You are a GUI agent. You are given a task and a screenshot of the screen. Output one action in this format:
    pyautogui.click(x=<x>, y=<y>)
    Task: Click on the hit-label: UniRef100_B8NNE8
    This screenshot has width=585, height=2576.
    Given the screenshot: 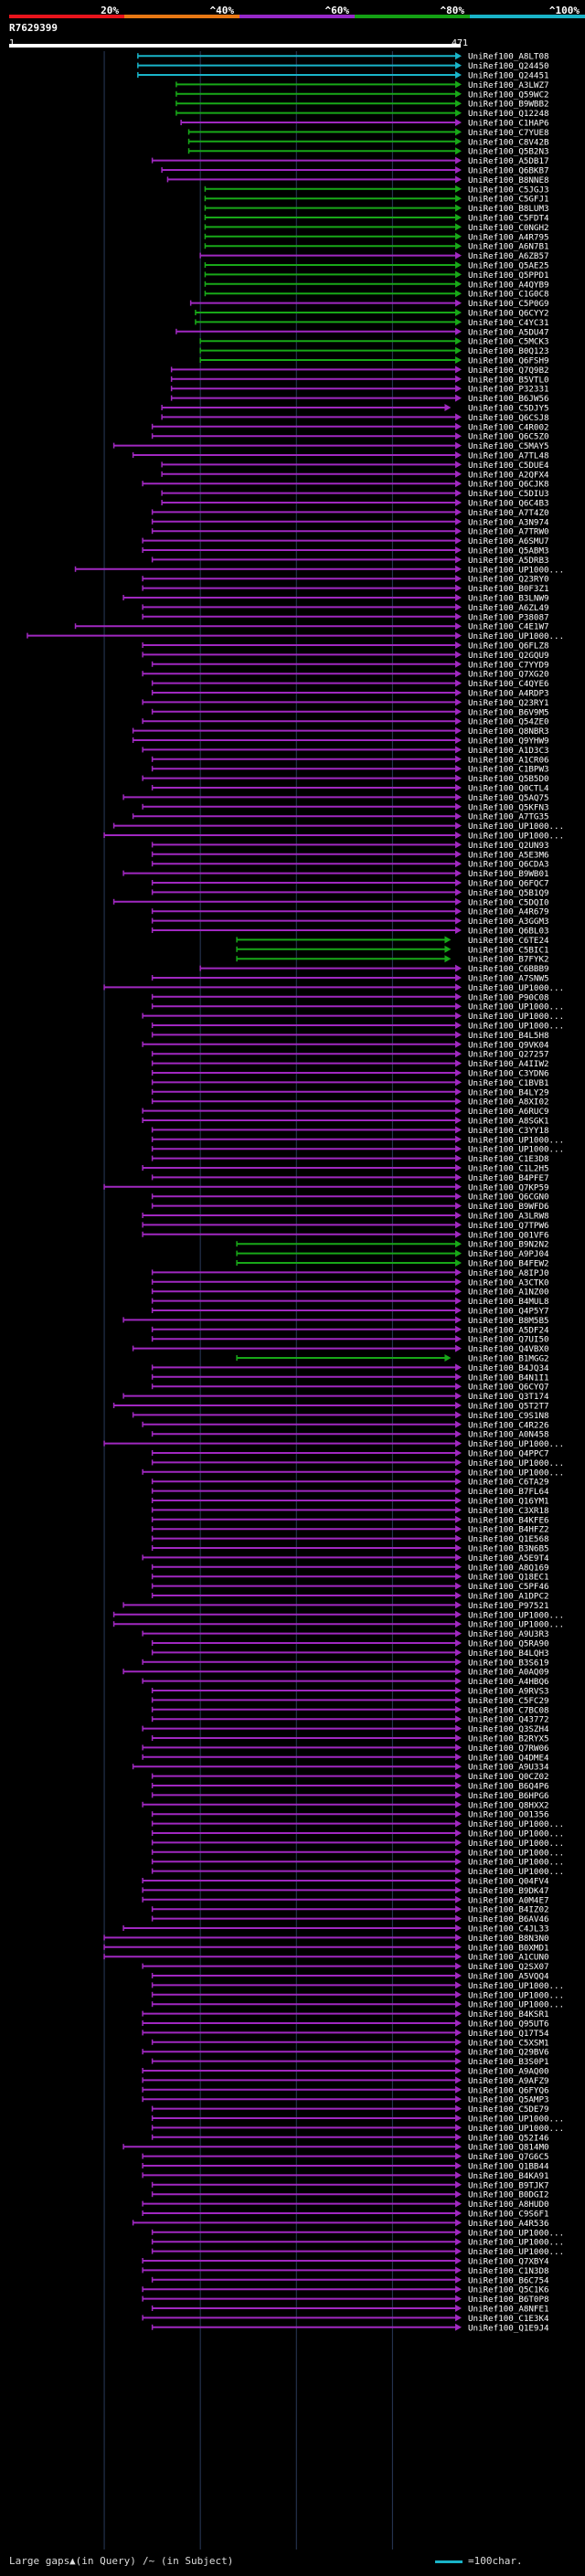 What is the action you would take?
    pyautogui.click(x=509, y=180)
    